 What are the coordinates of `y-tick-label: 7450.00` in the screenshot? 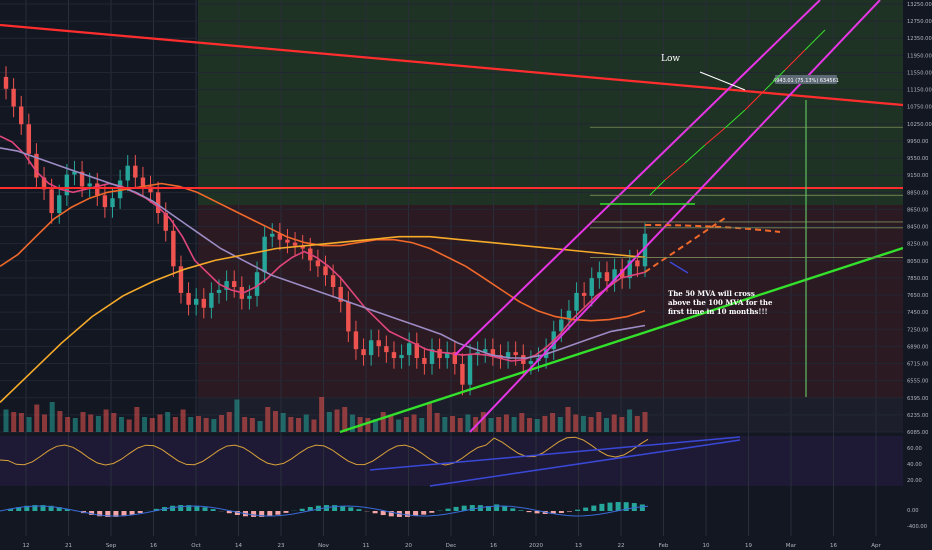 It's located at (917, 313).